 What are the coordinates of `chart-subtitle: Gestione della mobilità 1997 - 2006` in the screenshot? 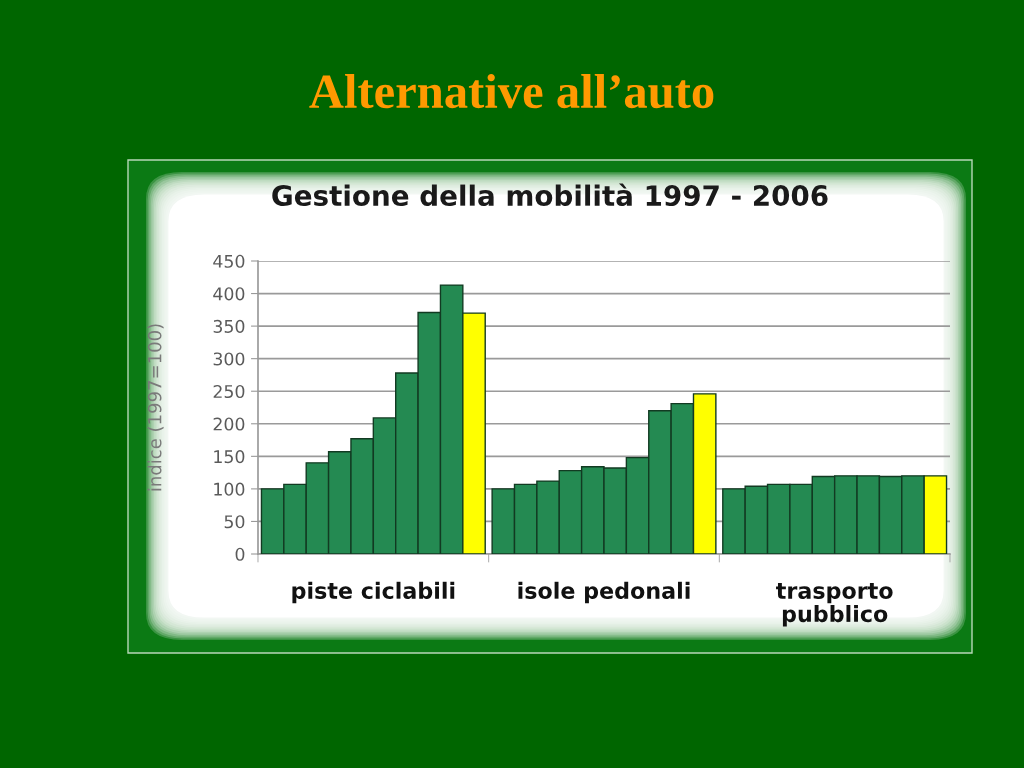 It's located at (550, 195).